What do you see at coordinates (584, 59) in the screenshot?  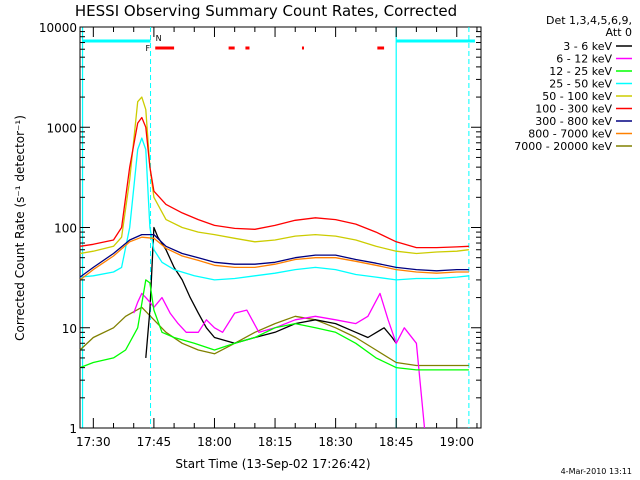 I see `legend-label: 6 - 12 keV` at bounding box center [584, 59].